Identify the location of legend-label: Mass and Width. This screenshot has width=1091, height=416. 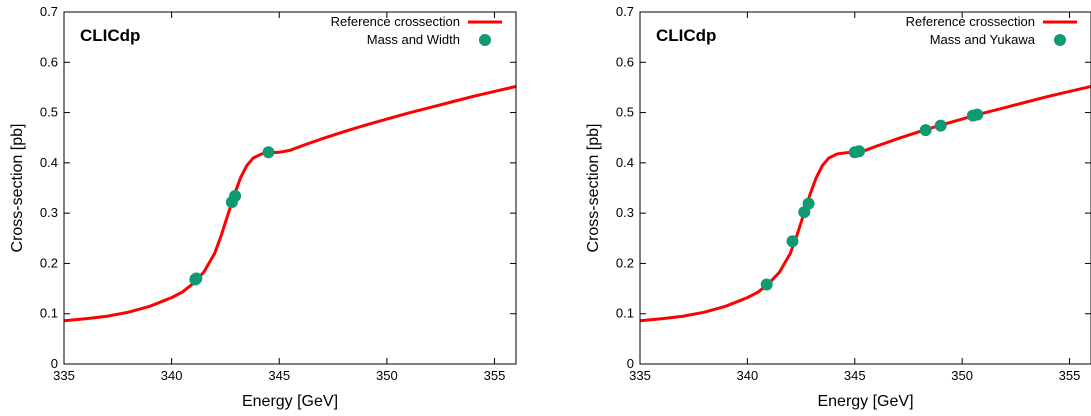
(413, 39).